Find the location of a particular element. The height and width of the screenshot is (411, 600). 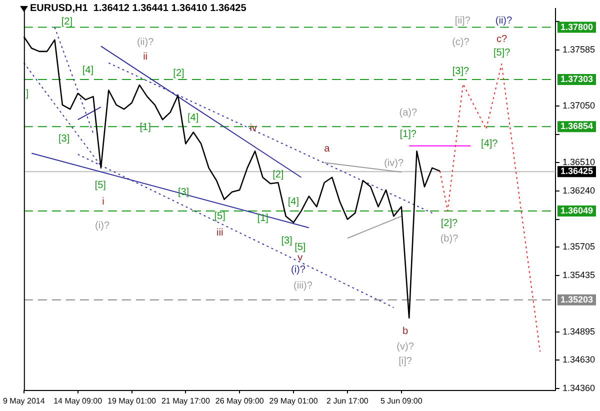

annotation: (v)? is located at coordinates (405, 347).